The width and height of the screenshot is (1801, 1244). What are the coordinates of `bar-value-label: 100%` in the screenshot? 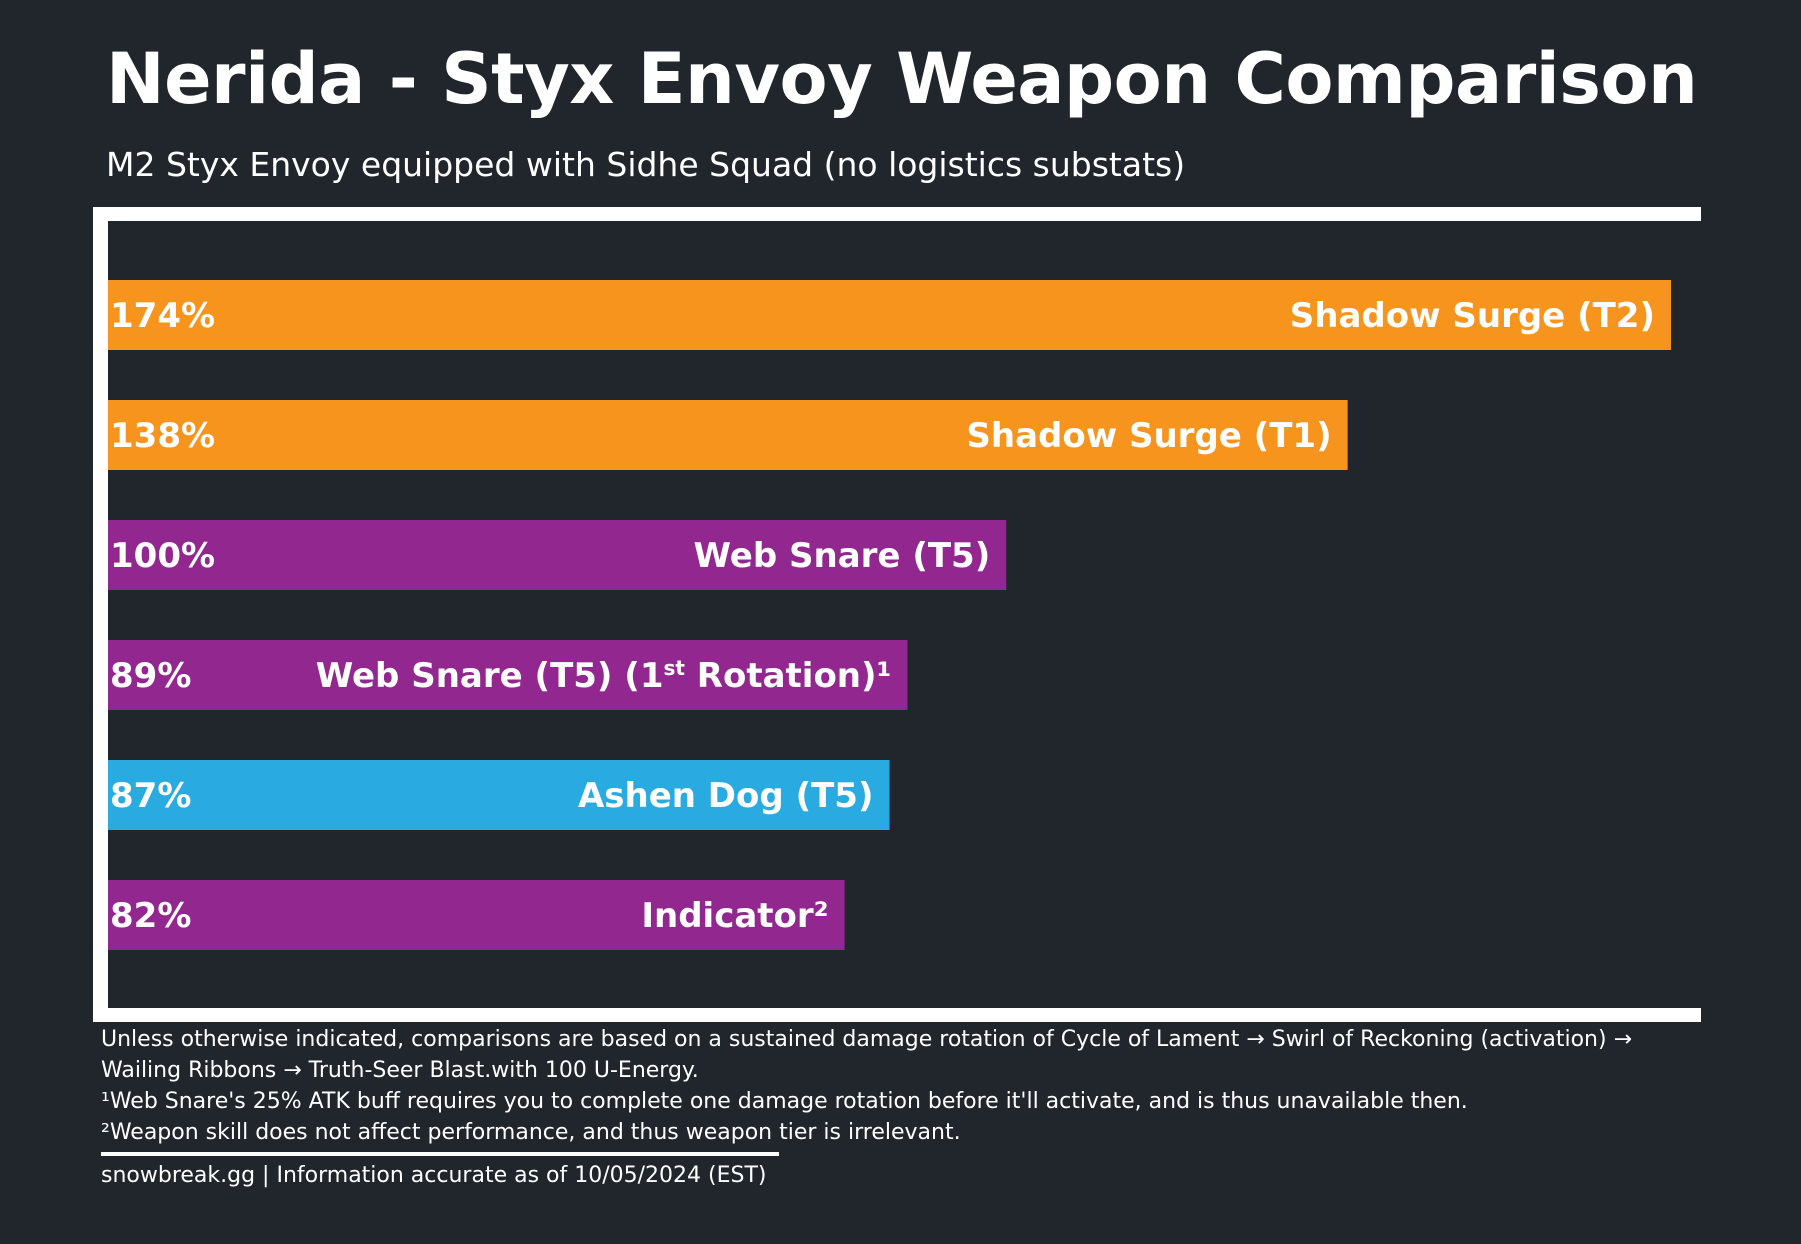 It's located at (162, 556).